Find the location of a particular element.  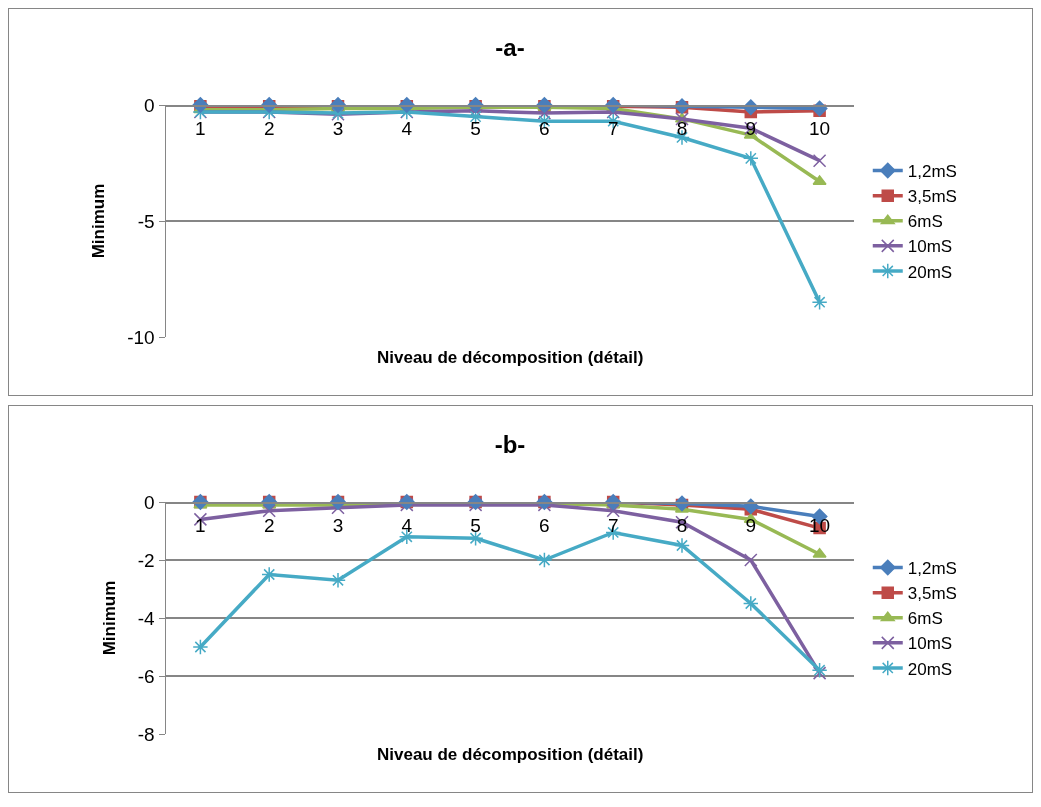

y-tick-label: -4 is located at coordinates (146, 618).